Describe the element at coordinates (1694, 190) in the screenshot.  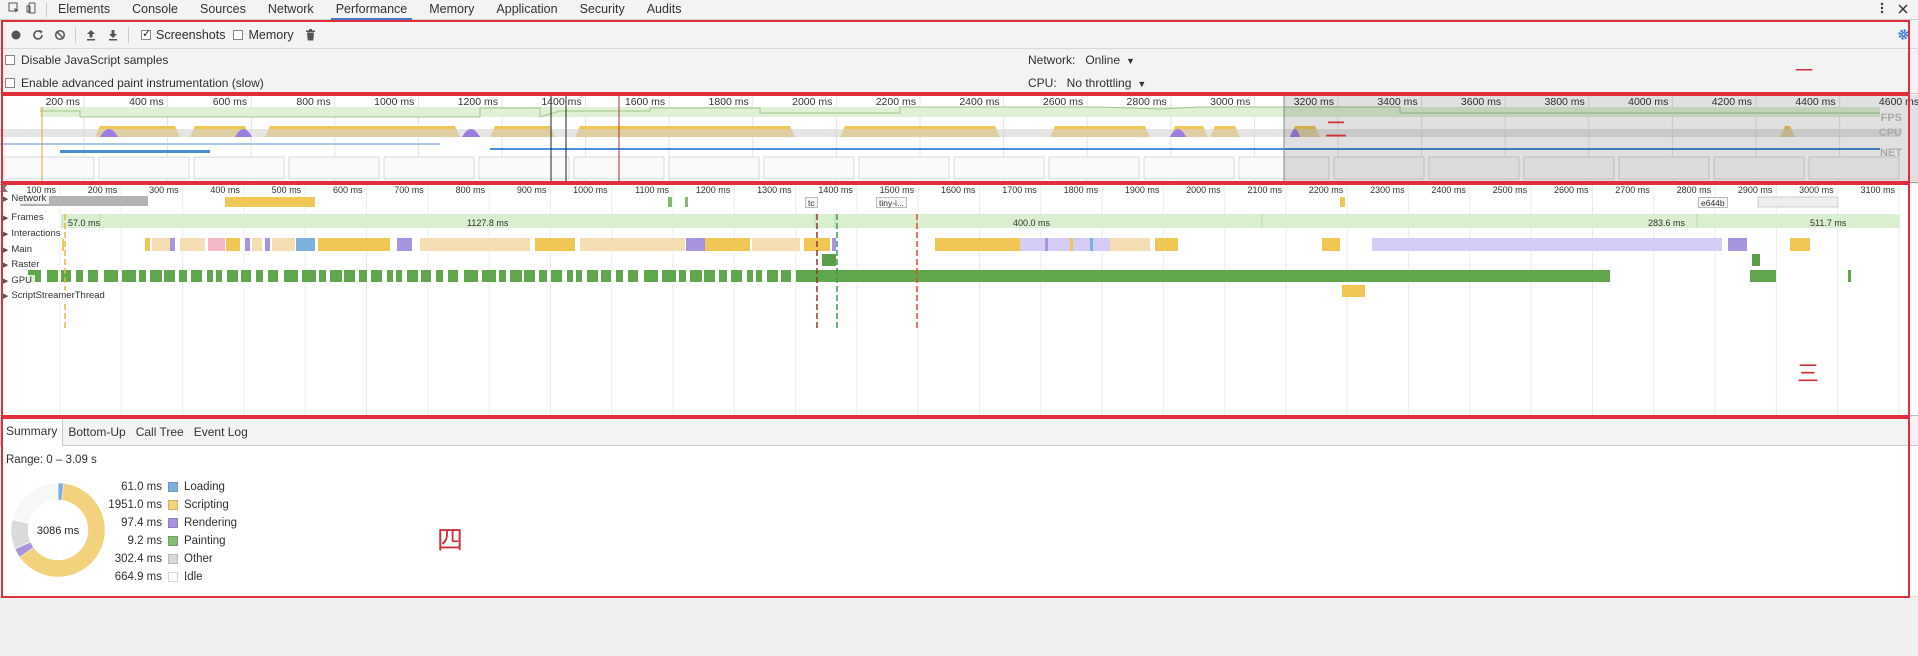
I see `flame-tick-label: 2800 ms` at that location.